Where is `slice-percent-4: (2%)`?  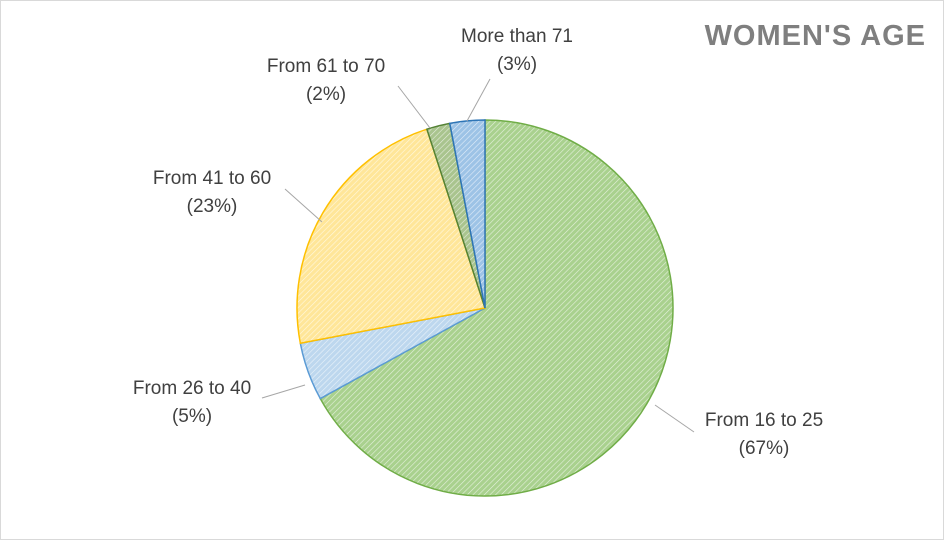
slice-percent-4: (2%) is located at coordinates (326, 94).